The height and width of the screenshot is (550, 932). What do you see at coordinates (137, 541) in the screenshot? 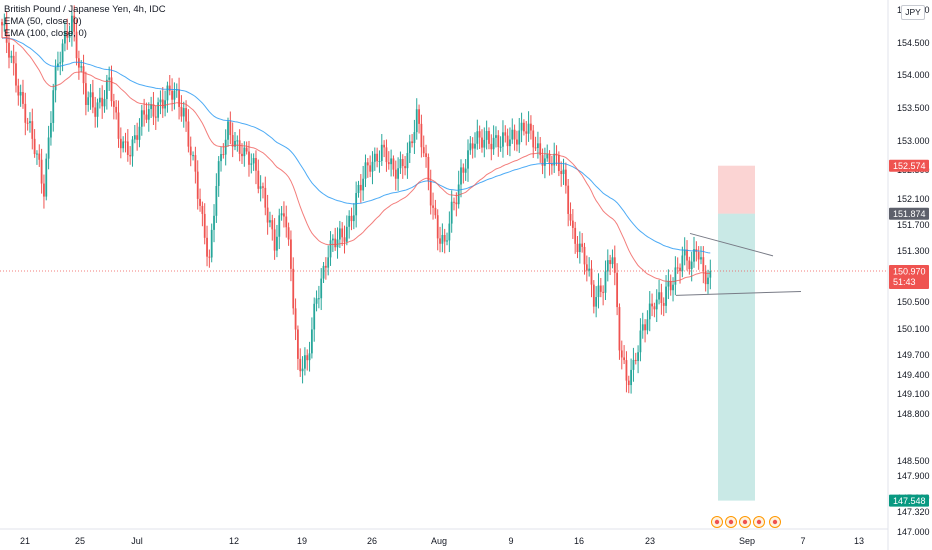
I see `x-tick-label: Jul` at bounding box center [137, 541].